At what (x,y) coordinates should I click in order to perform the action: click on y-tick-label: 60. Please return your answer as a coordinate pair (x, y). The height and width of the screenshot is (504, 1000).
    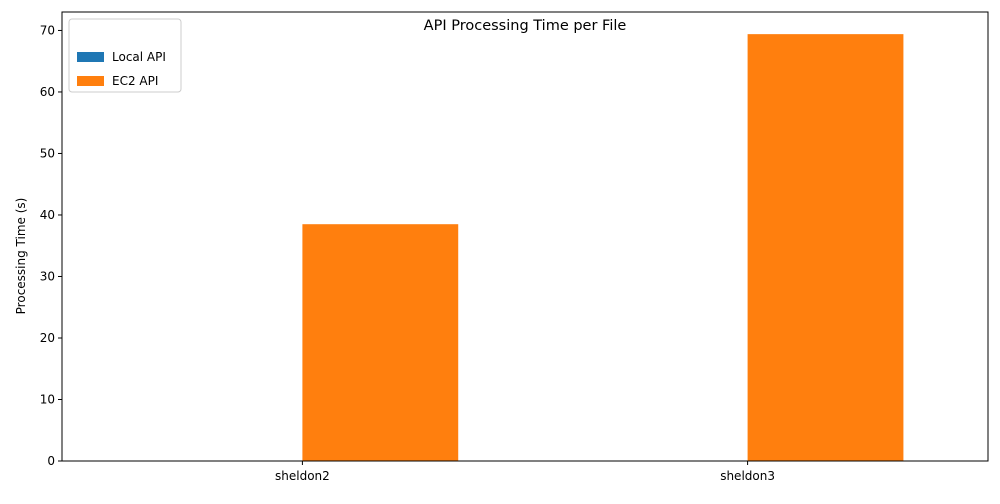
    Looking at the image, I should click on (47, 92).